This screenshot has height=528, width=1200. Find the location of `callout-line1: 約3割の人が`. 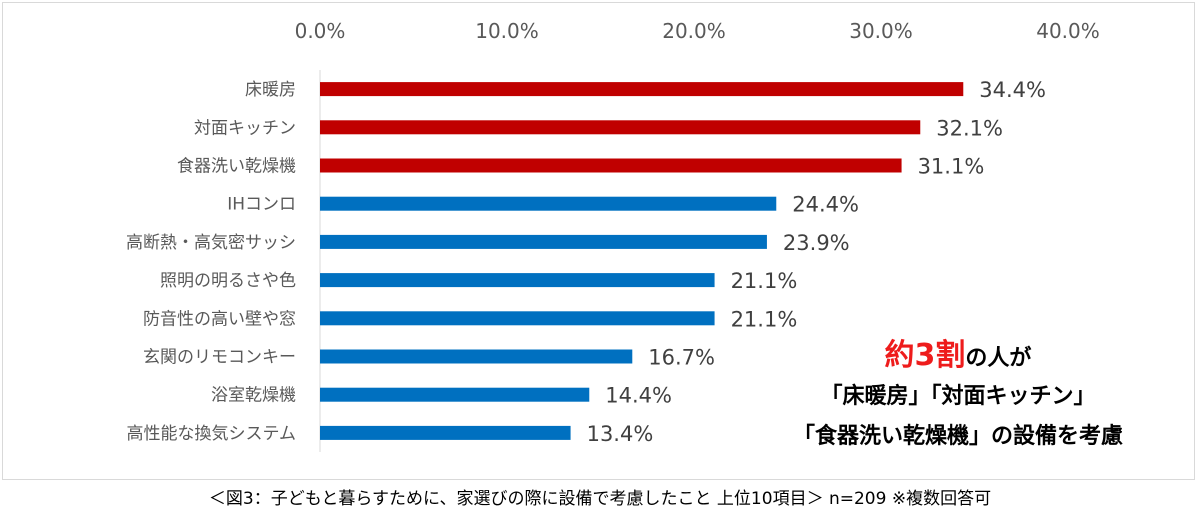

callout-line1: 約3割の人が is located at coordinates (958, 357).